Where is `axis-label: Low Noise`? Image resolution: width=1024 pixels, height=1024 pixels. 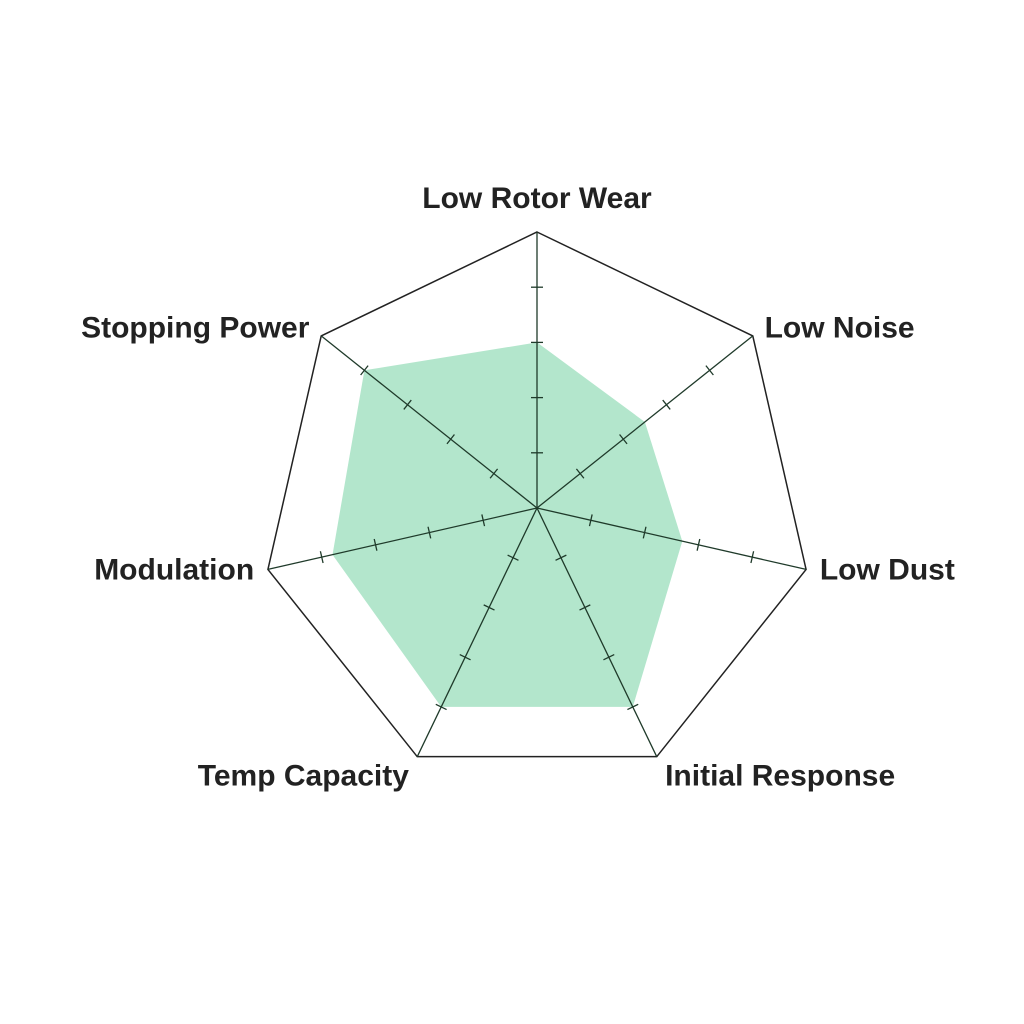
axis-label: Low Noise is located at coordinates (840, 328).